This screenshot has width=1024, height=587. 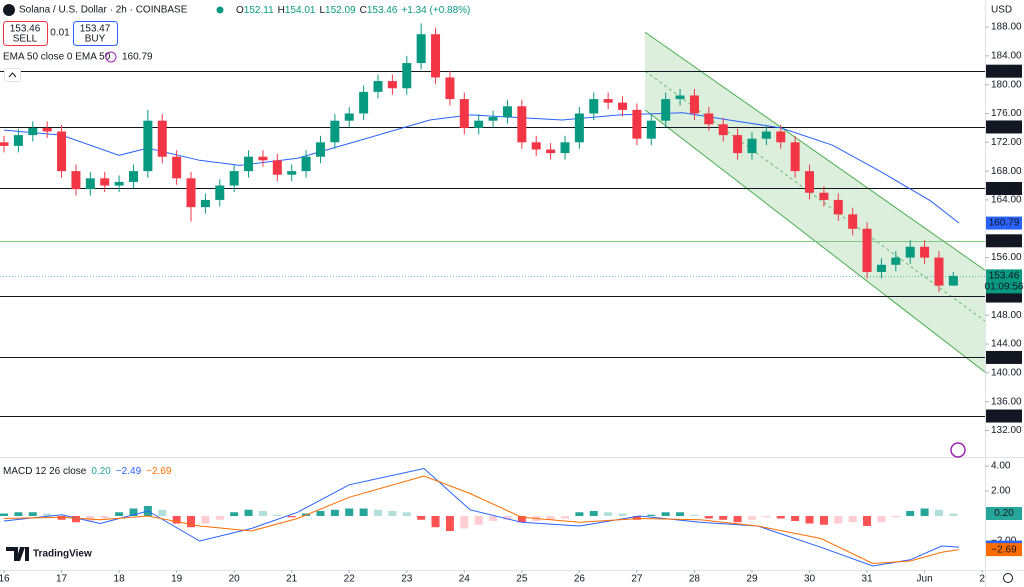 What do you see at coordinates (522, 579) in the screenshot?
I see `x-tick-label: 25` at bounding box center [522, 579].